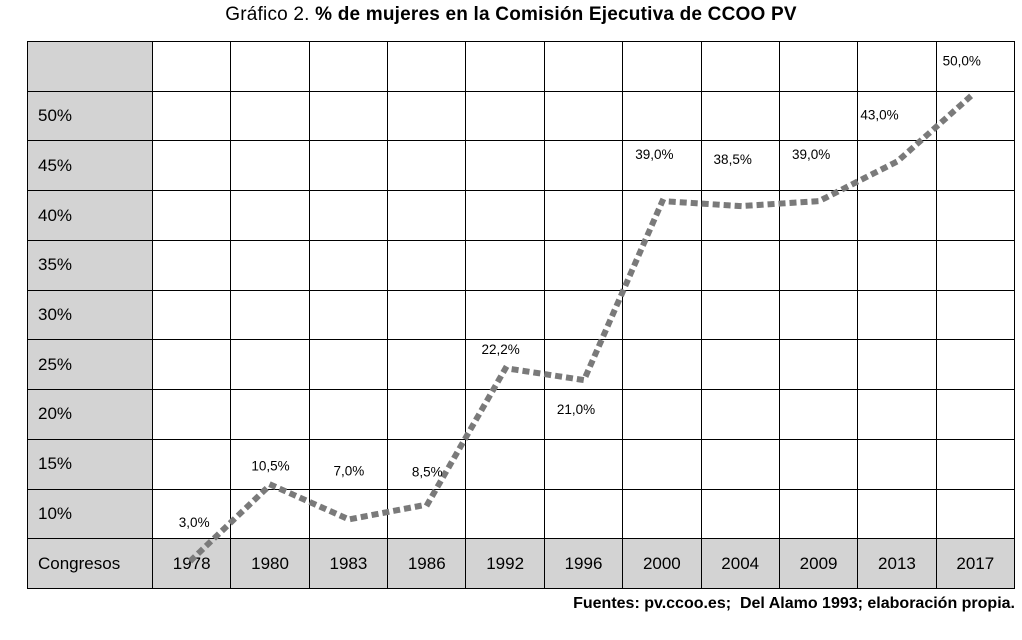  Describe the element at coordinates (897, 564) in the screenshot. I see `x-axis-label: 2013` at that location.